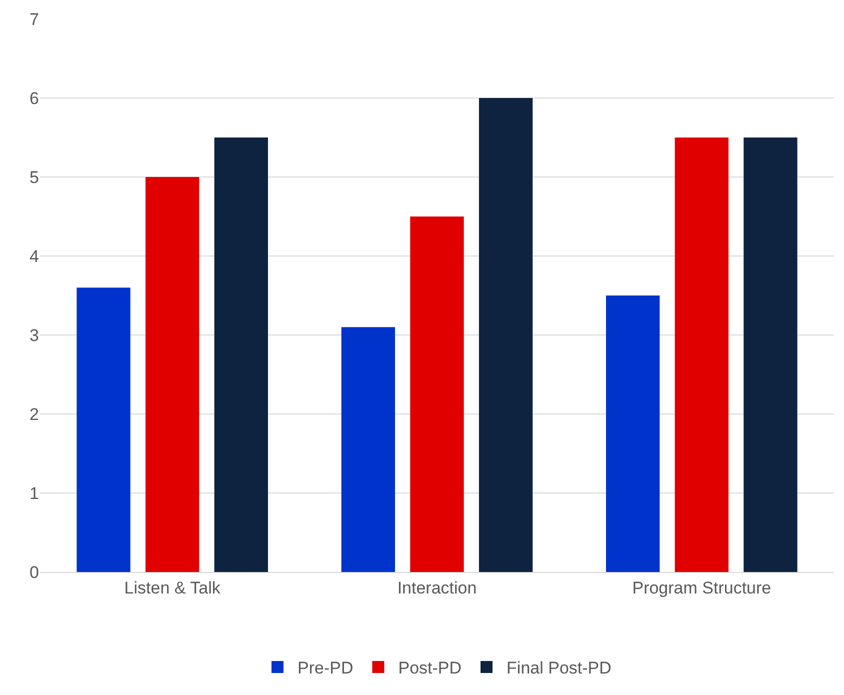 The image size is (844, 695). Describe the element at coordinates (172, 588) in the screenshot. I see `x-tick-label: Listen & Talk` at that location.